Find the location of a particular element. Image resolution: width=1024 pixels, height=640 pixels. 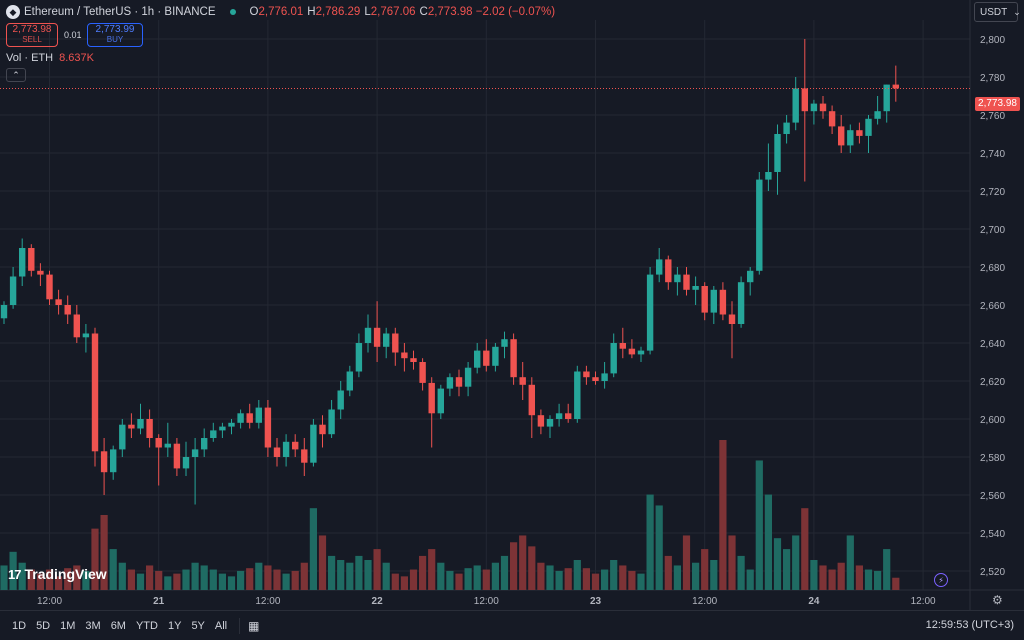

symbol-title: Ethereum / TetherUS · 1h · BINANCE is located at coordinates (120, 12).